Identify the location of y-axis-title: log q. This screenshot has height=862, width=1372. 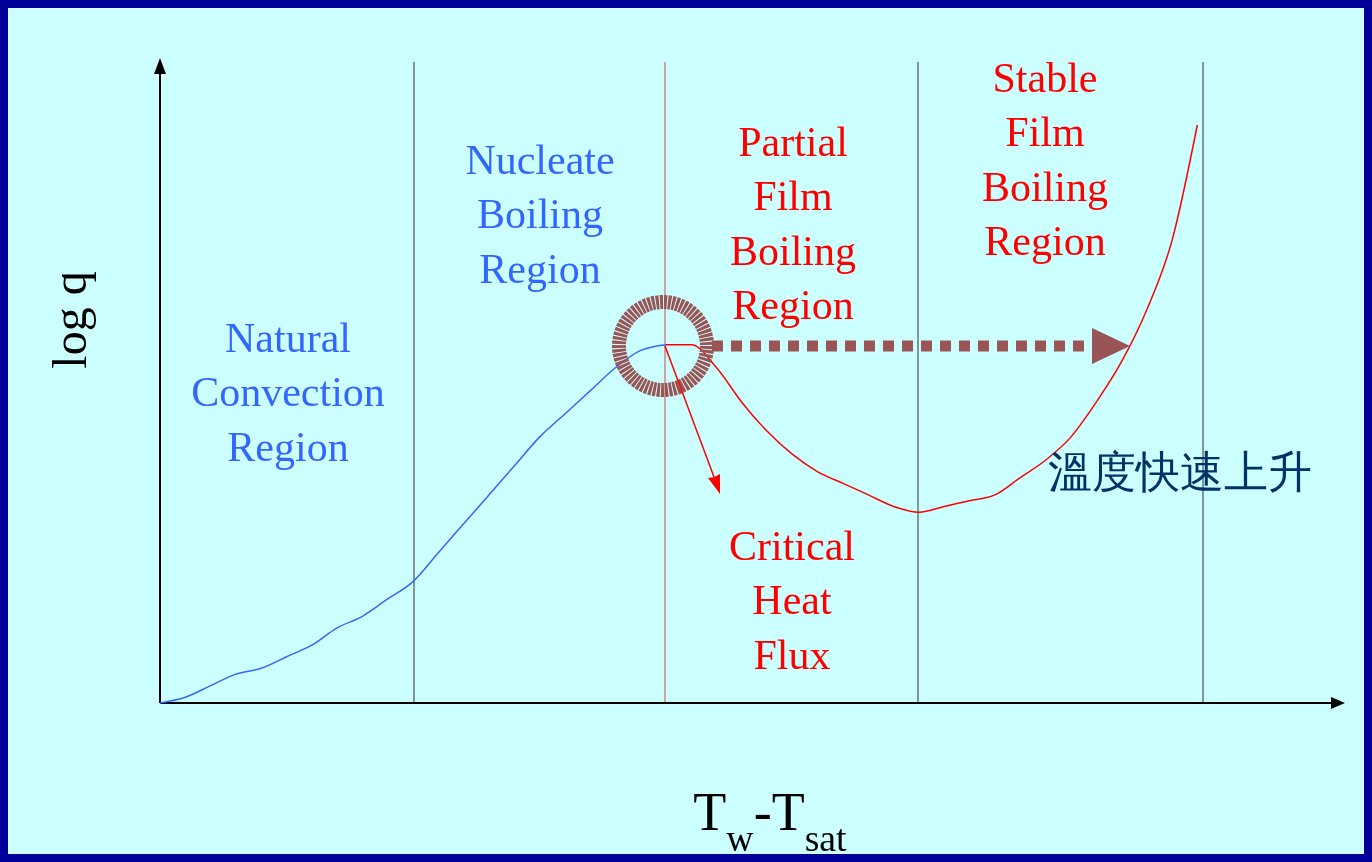
(69, 320).